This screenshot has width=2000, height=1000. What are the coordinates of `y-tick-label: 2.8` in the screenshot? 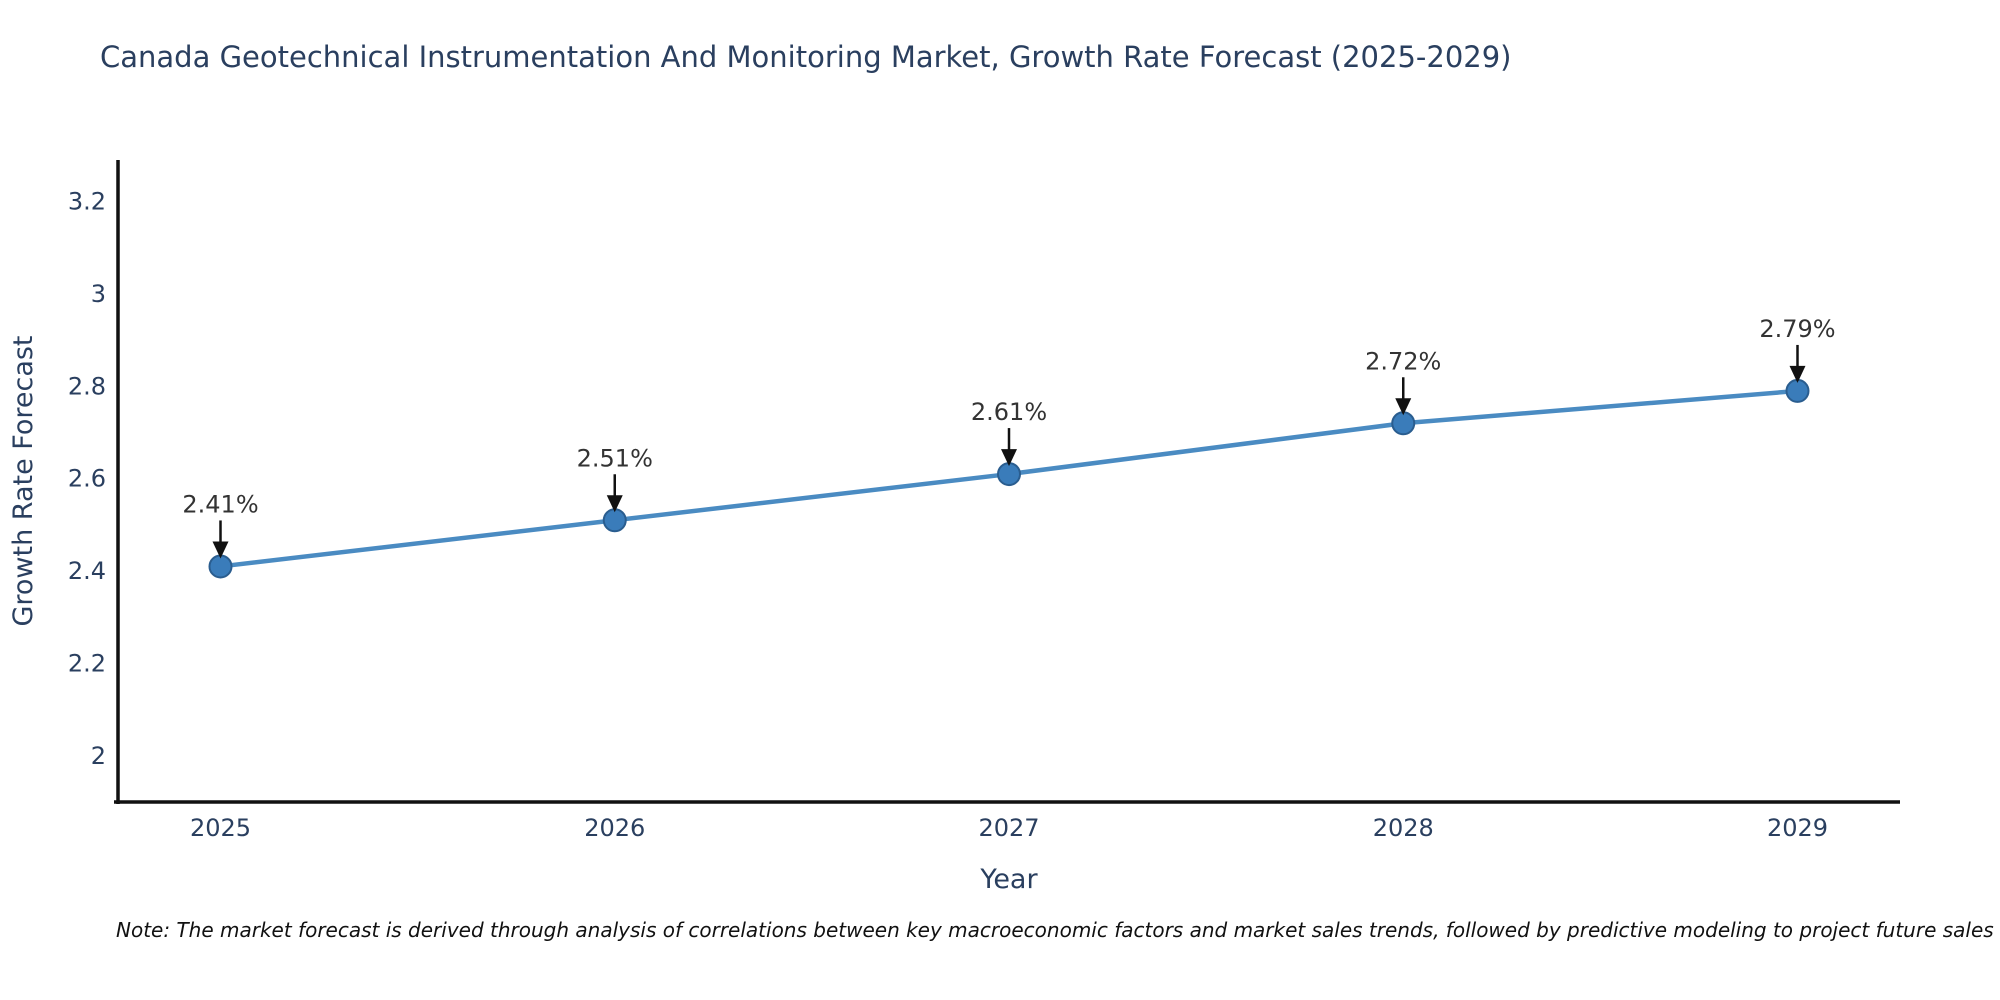 It's located at (87, 386).